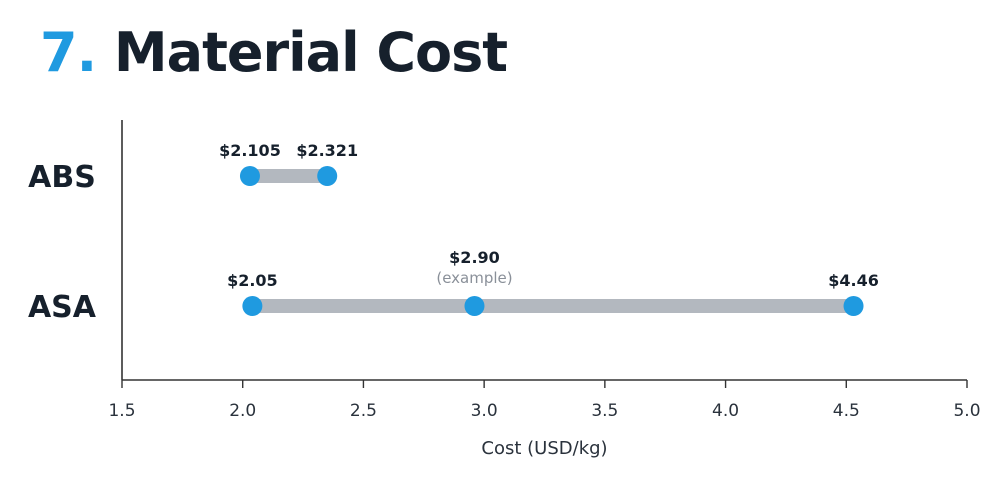 This screenshot has height=500, width=1000. What do you see at coordinates (544, 400) in the screenshot?
I see `x-axis-ticks: 1.5 2.0 2.5 3.0 3.5 4.0 4.5 5.0` at bounding box center [544, 400].